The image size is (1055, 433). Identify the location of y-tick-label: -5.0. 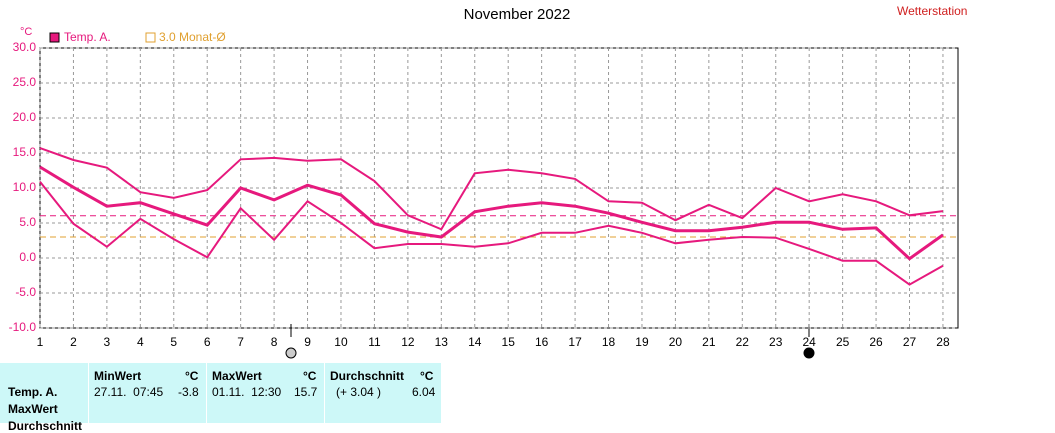
(25, 292).